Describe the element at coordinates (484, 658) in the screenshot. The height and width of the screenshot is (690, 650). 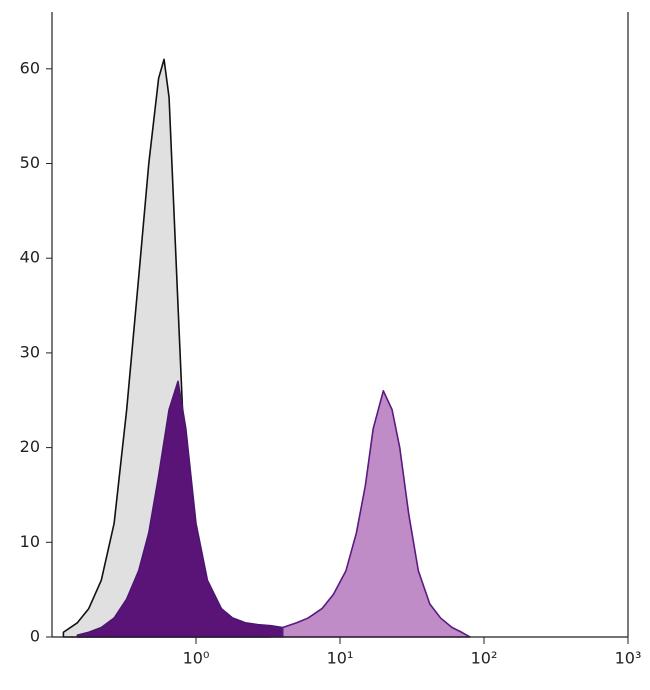
I see `x-tick-label: 10²` at that location.